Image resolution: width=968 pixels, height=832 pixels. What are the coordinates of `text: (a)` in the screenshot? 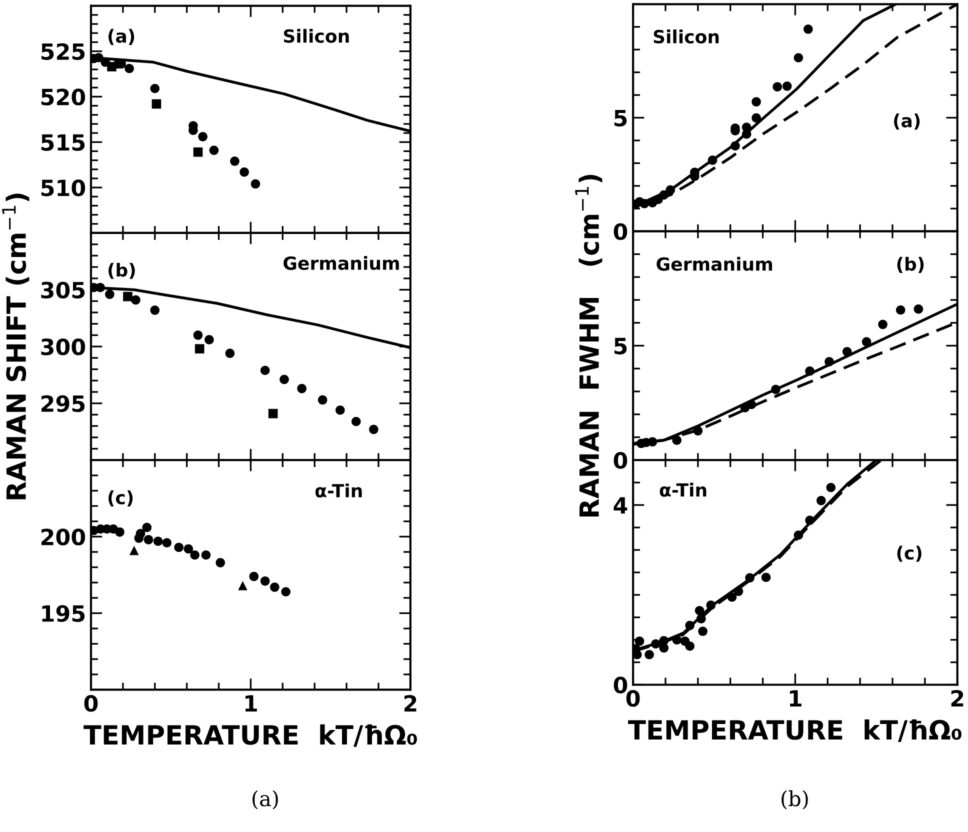 It's located at (265, 800).